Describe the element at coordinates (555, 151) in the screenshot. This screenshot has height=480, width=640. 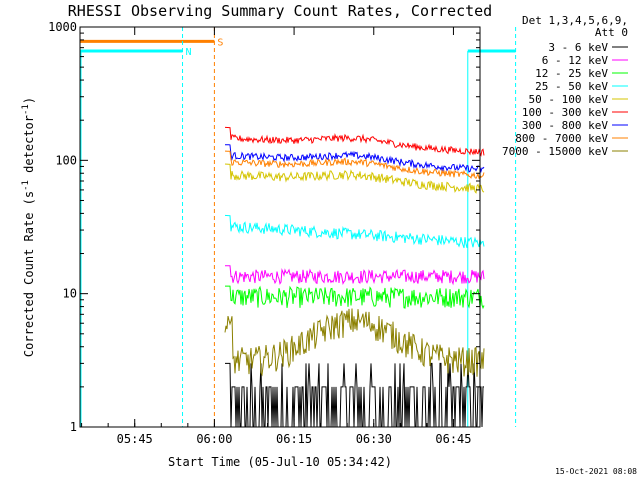
I see `legend-label-8: 7000 - 15000 keV` at that location.